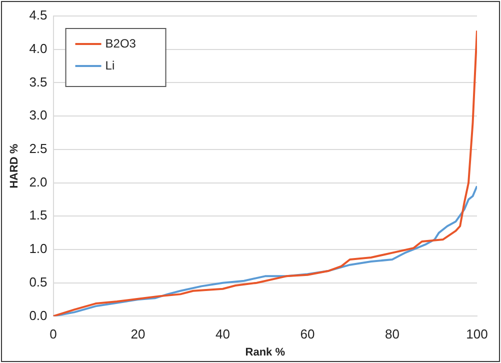 The width and height of the screenshot is (501, 363). I want to click on y-tick-label: 1.0, so click(38, 248).